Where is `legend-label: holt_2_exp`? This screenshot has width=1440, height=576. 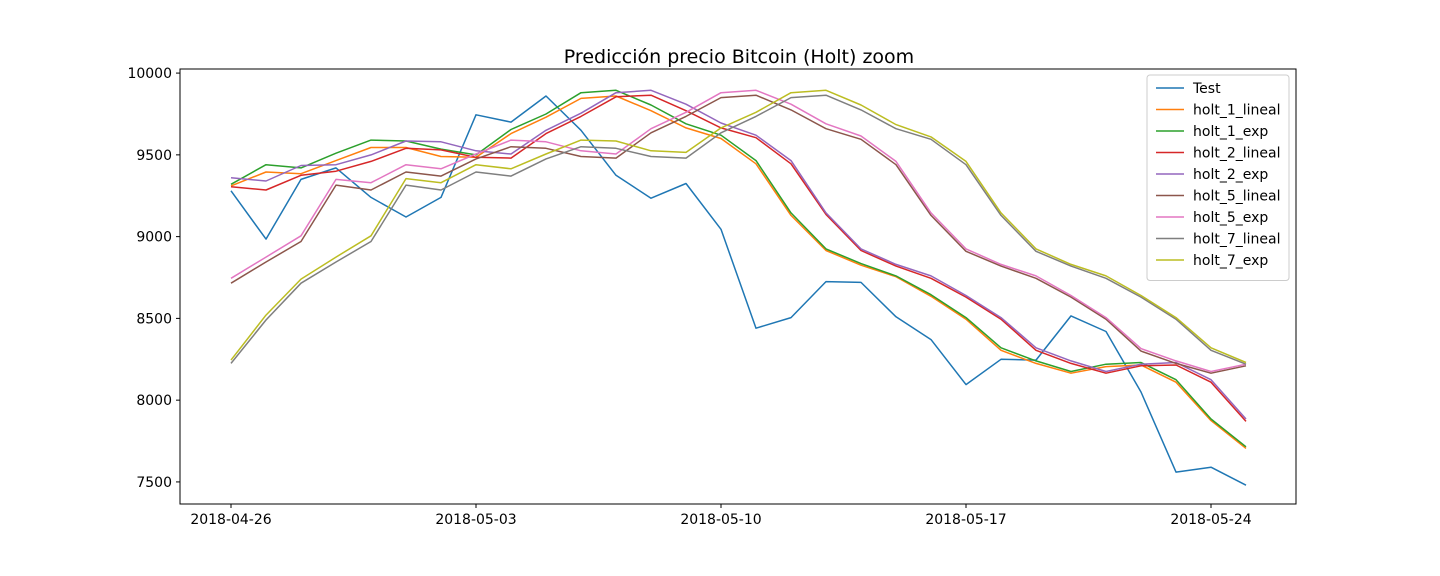 legend-label: holt_2_exp is located at coordinates (1230, 175).